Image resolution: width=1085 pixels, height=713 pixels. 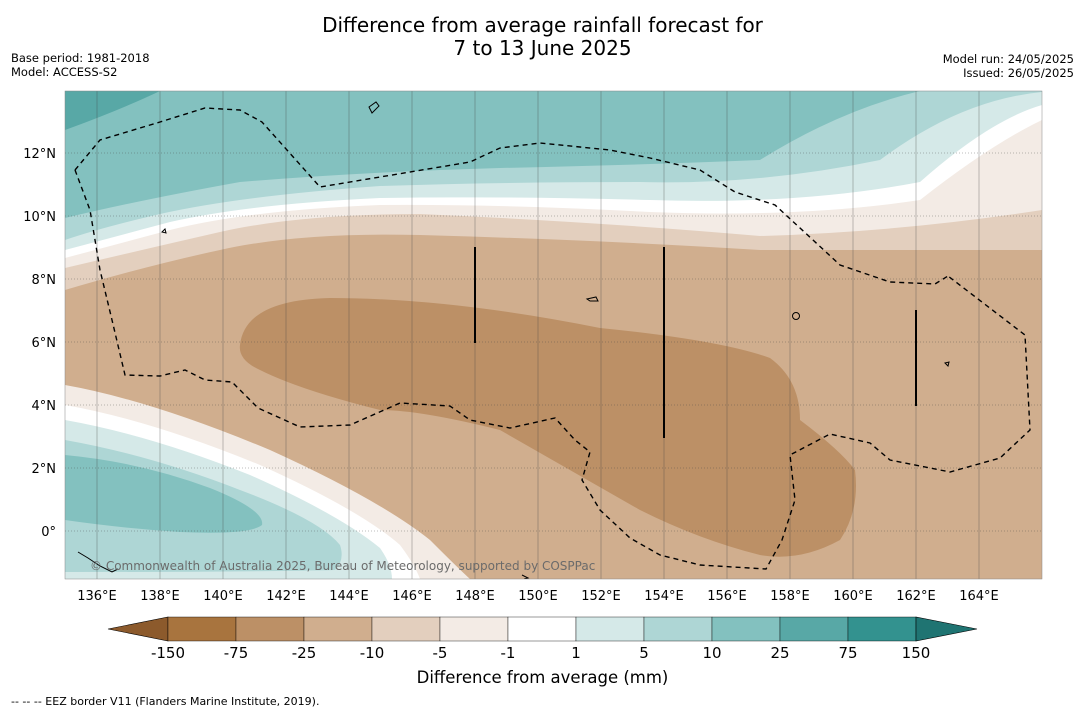 I want to click on meta-right: Model run: 24/05/2025 Issued: 26/05/2025, so click(x=1008, y=66).